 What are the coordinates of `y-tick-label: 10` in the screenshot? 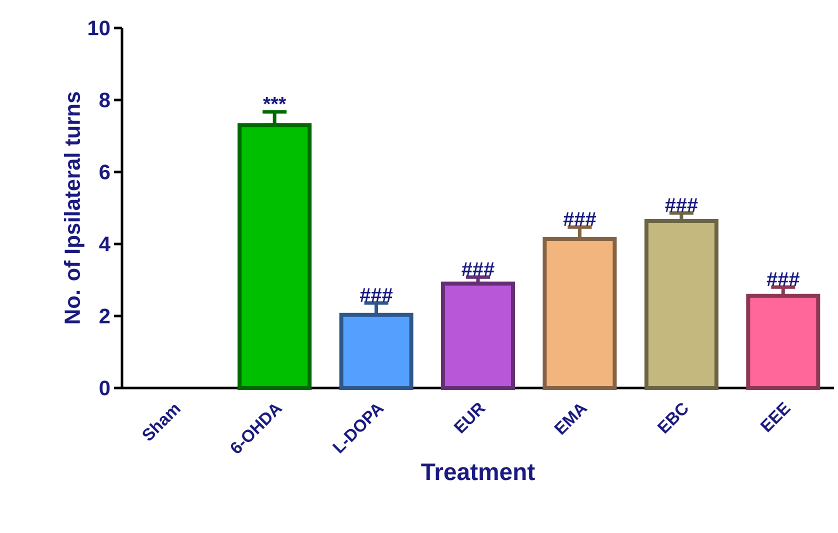 It's located at (99, 28).